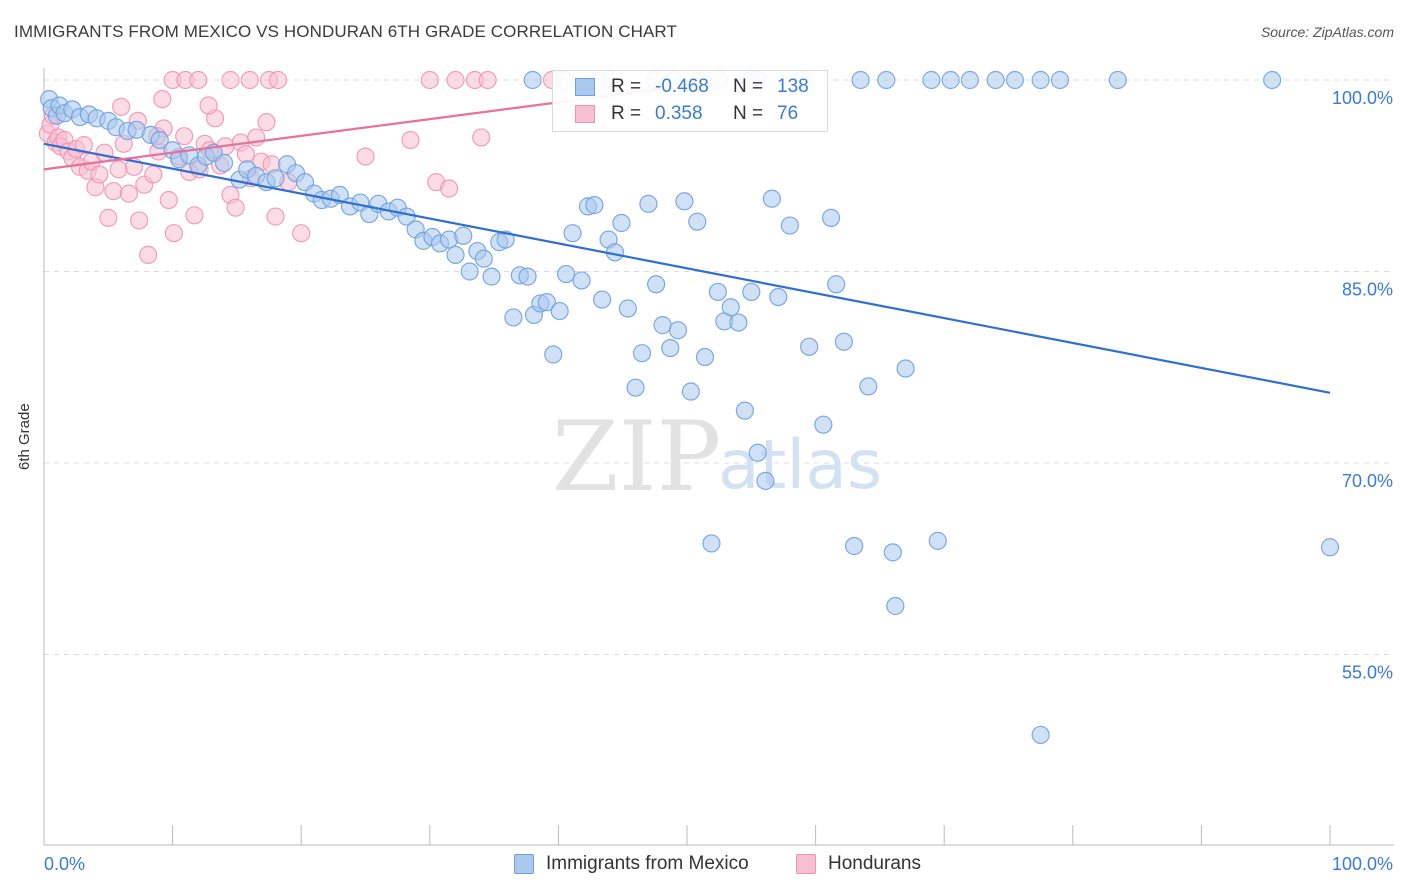 Image resolution: width=1406 pixels, height=892 pixels. Describe the element at coordinates (585, 114) in the screenshot. I see `legend-swatch-hondurans` at that location.